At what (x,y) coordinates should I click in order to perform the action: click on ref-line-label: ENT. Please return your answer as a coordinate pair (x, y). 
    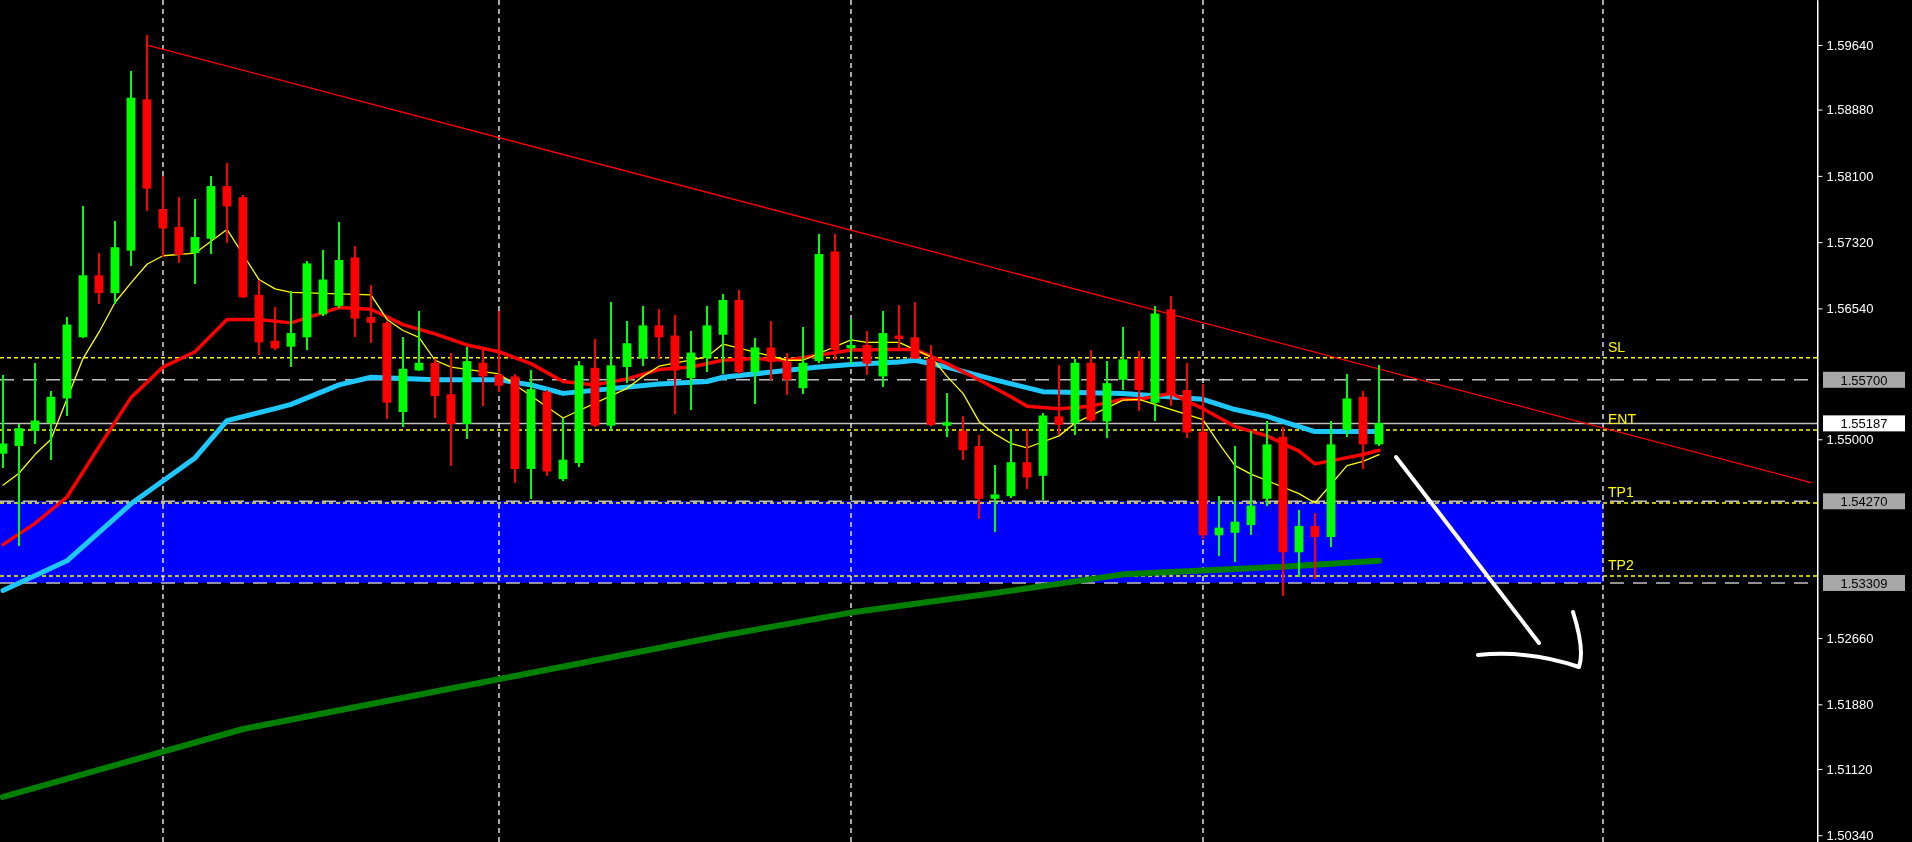
    Looking at the image, I should click on (1622, 418).